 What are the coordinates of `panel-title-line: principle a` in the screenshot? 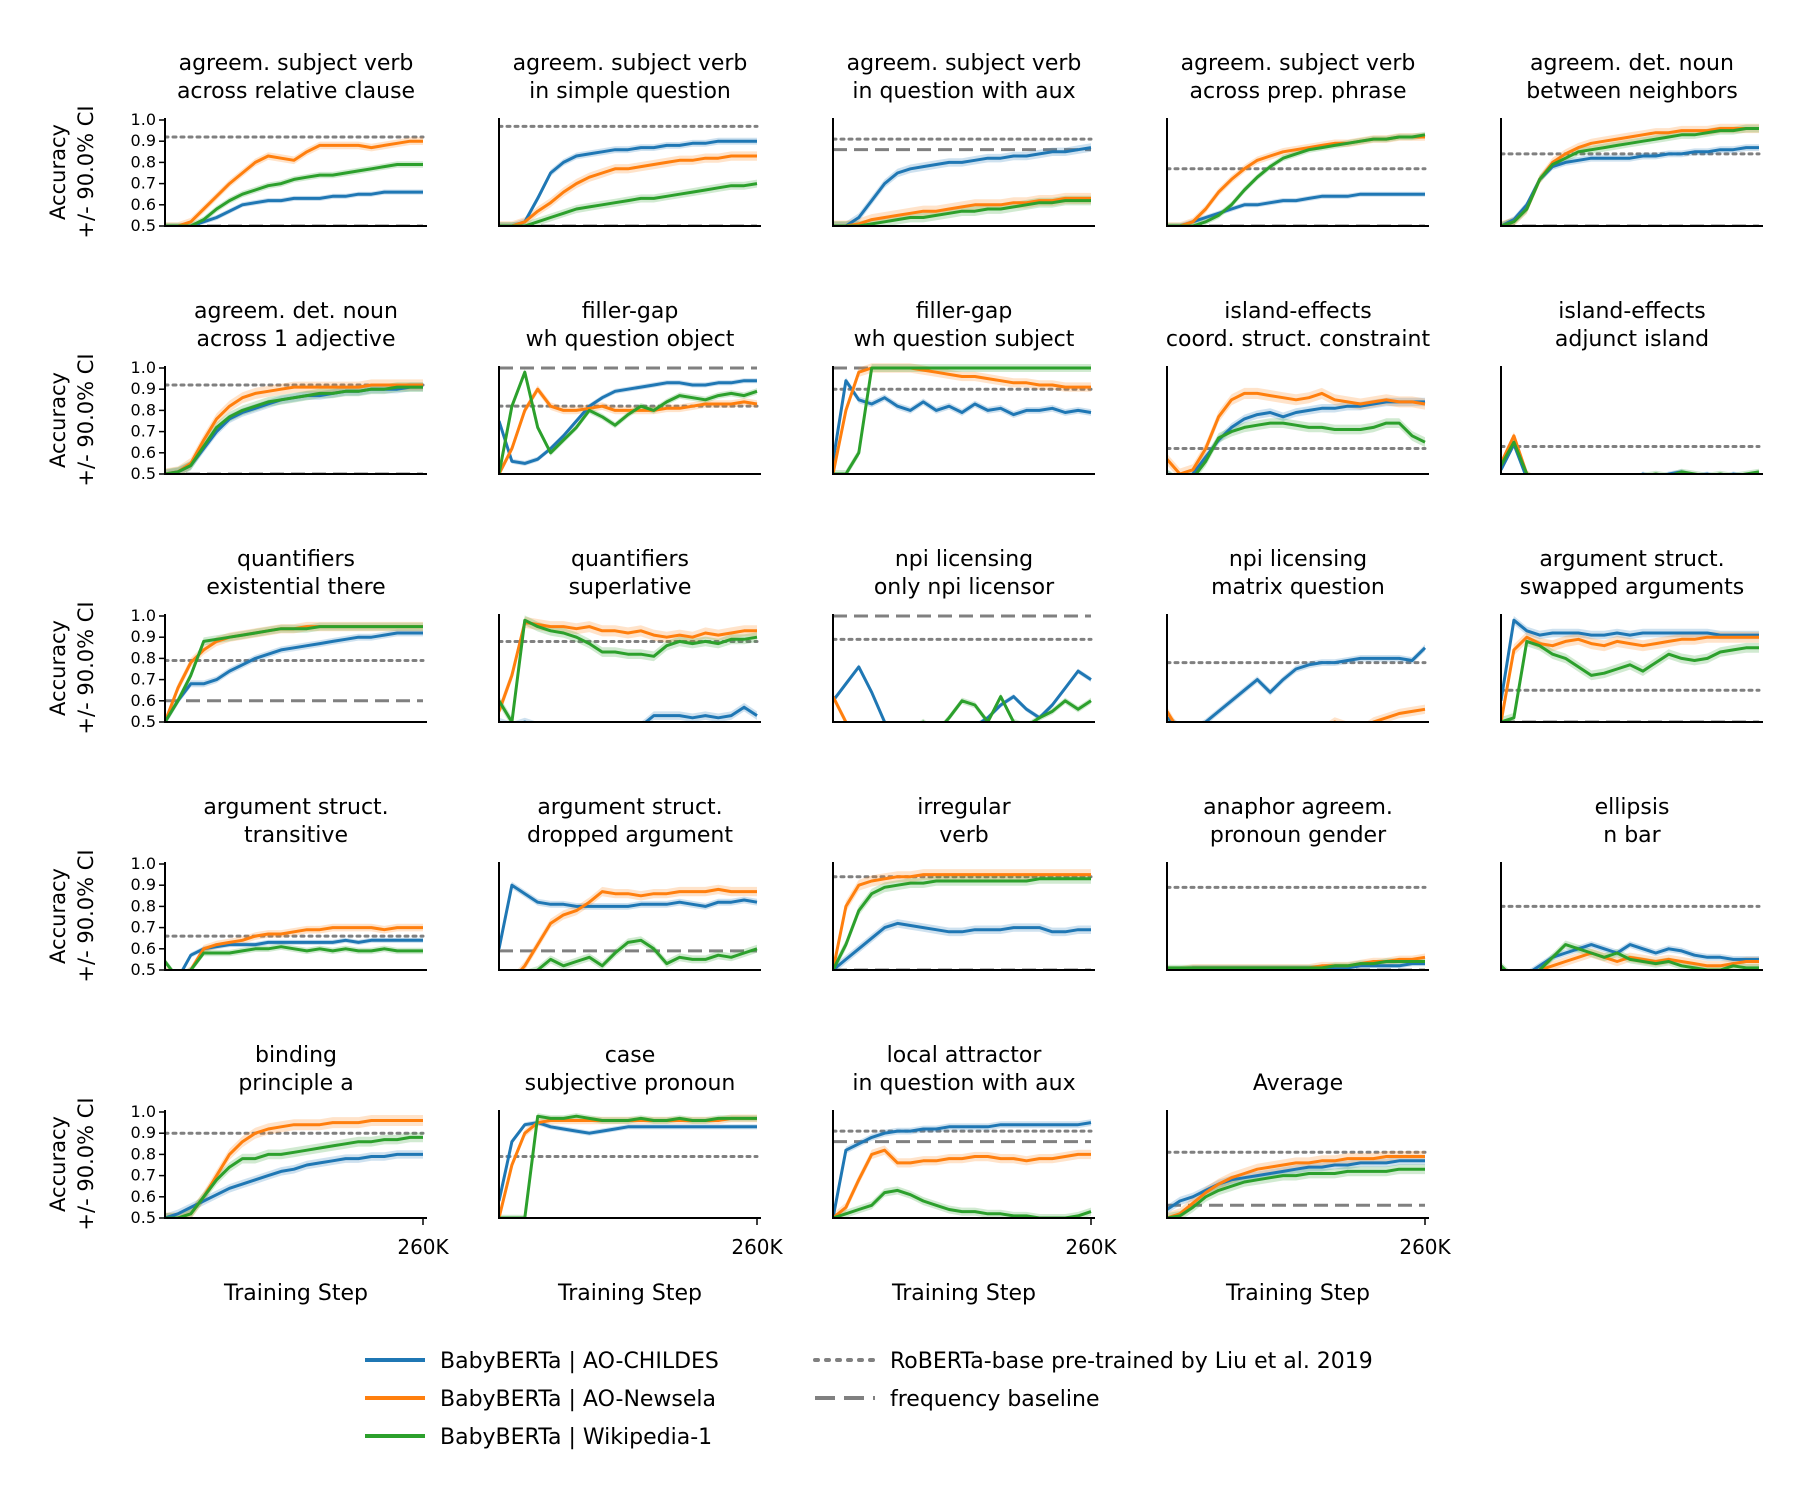 It's located at (295, 1083).